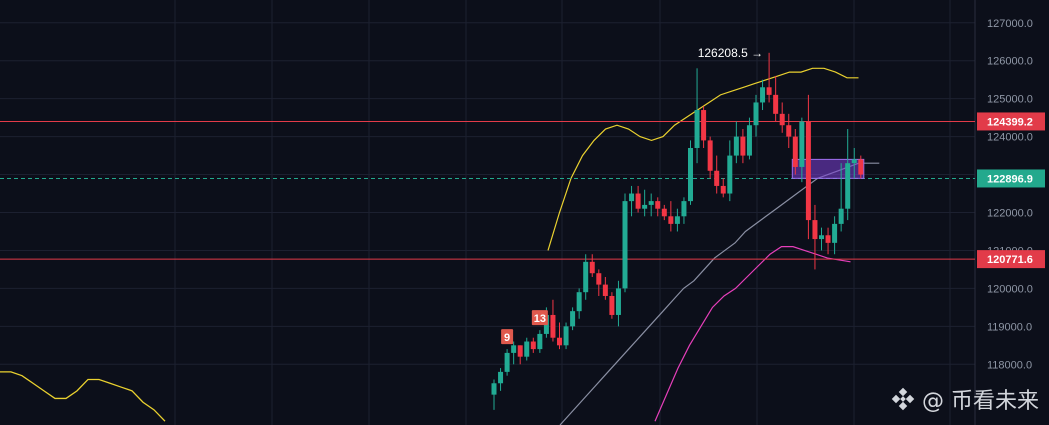  I want to click on y-tick-label: 122000.0, so click(1010, 214).